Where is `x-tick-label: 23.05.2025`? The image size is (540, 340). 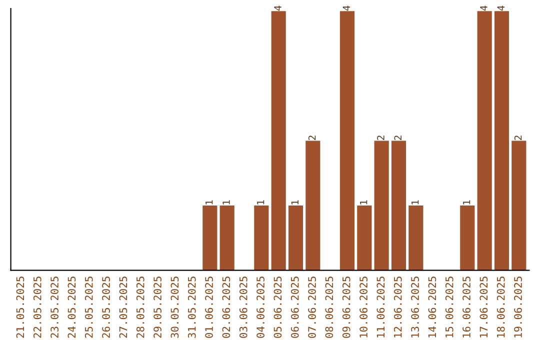
x-tick-label: 23.05.2025 is located at coordinates (54, 307).